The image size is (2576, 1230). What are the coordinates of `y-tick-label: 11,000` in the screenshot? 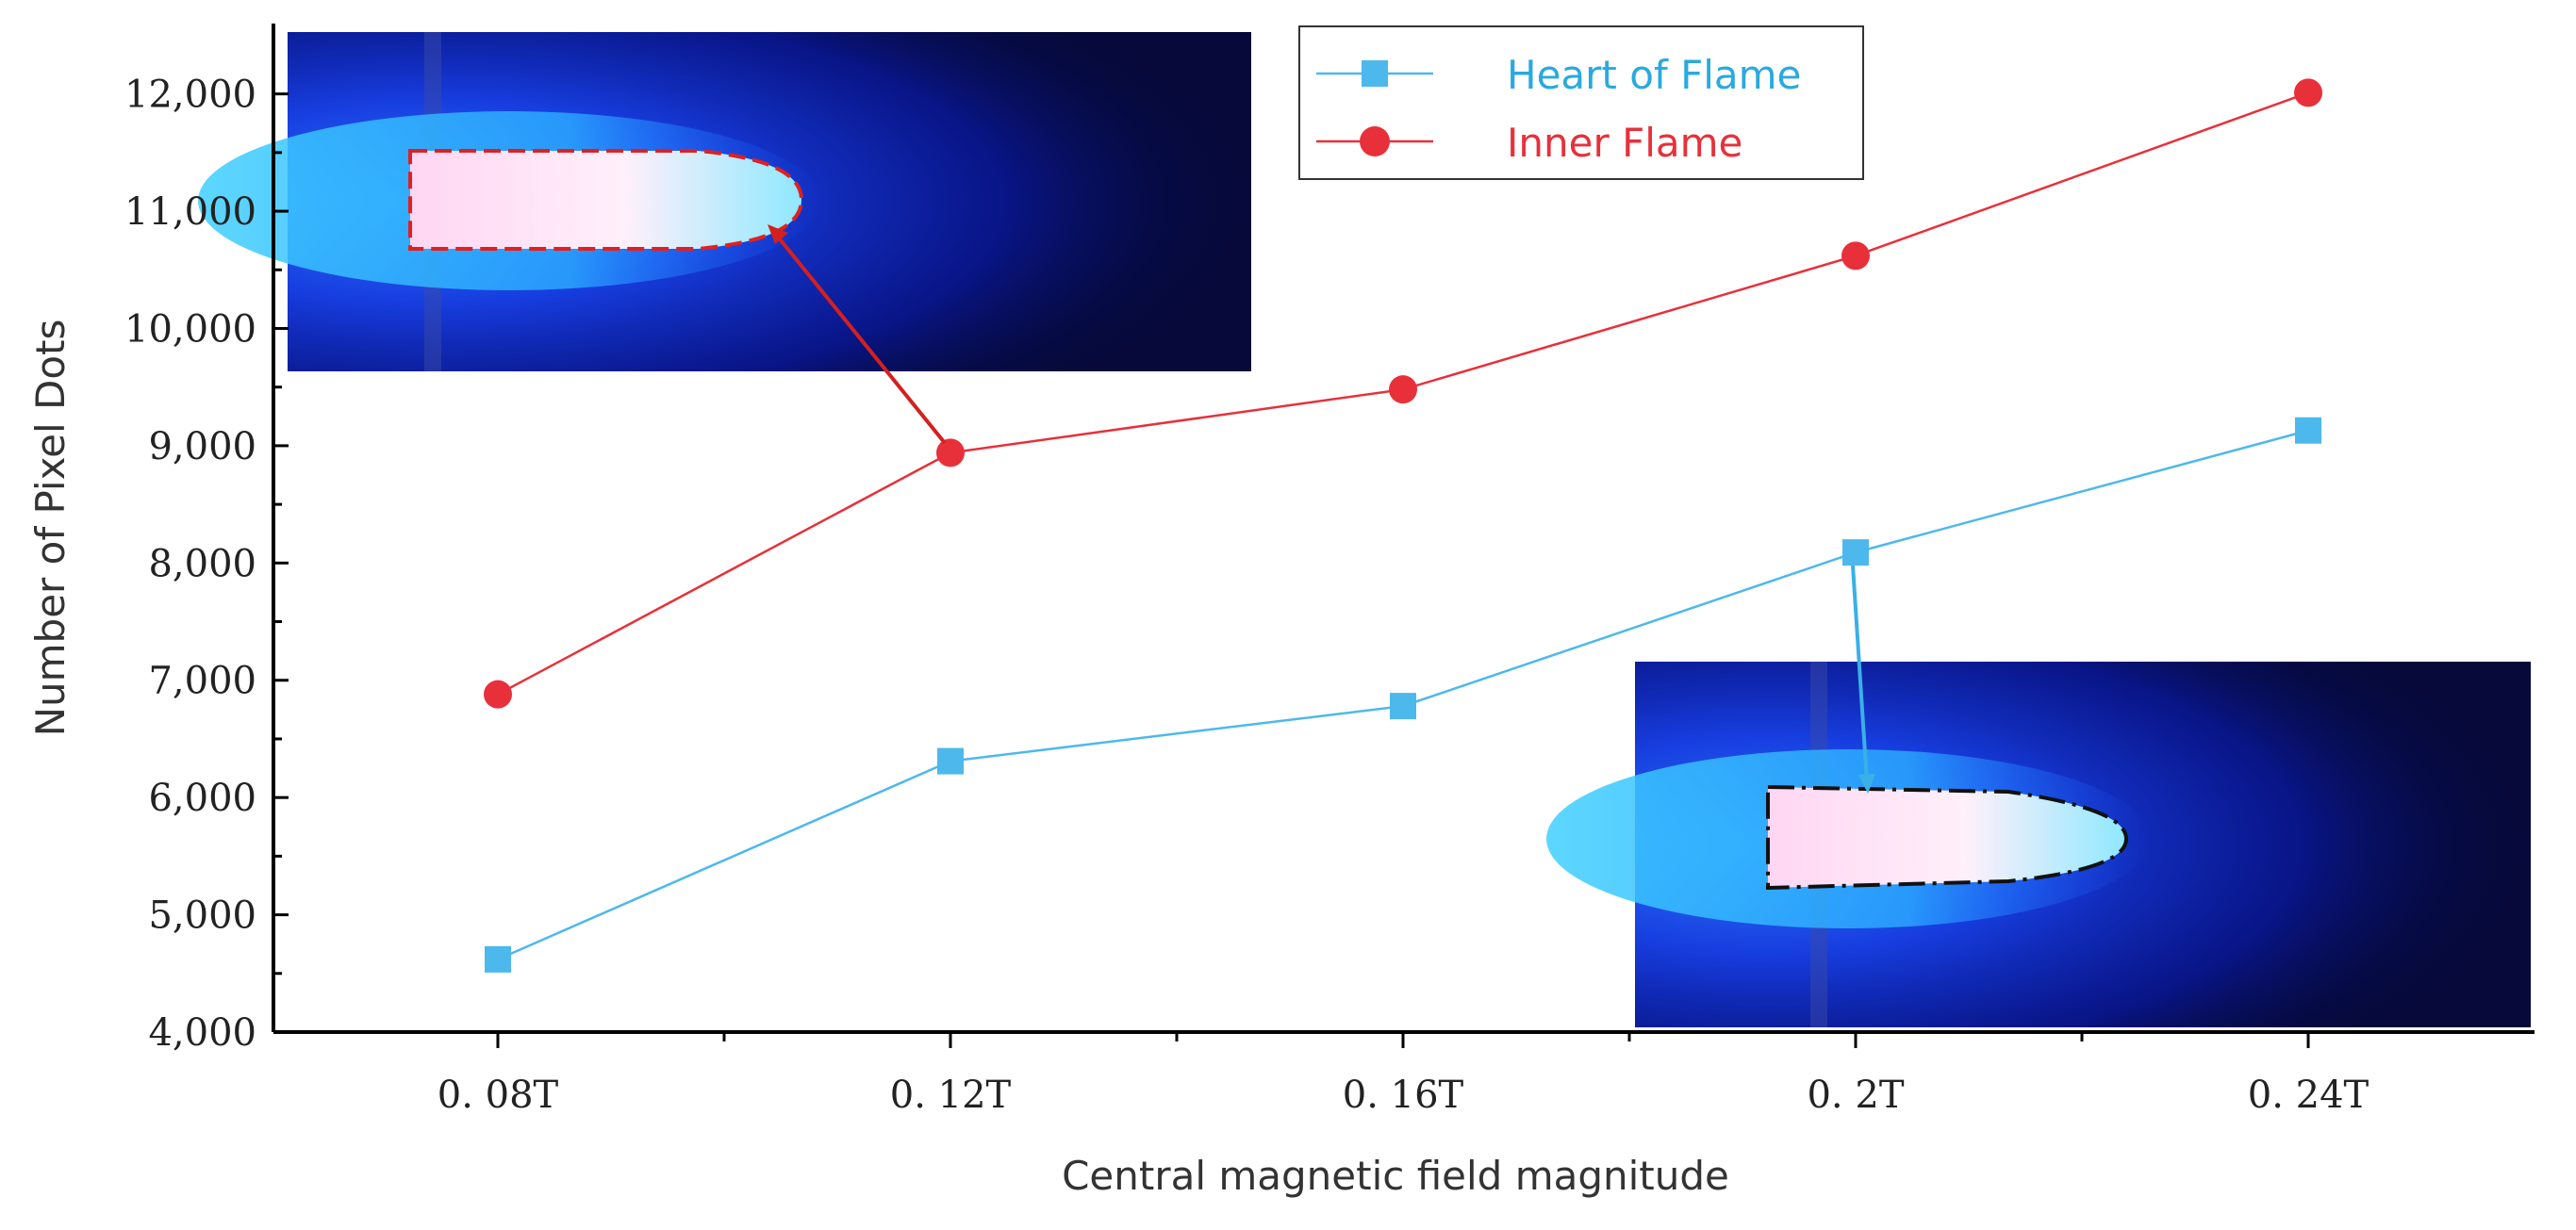 It's located at (190, 212).